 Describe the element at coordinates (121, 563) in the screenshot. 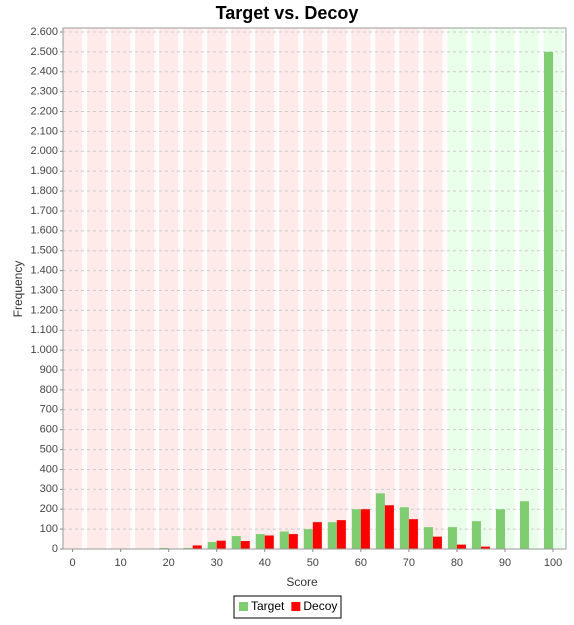

I see `x-tick-label: 10` at that location.